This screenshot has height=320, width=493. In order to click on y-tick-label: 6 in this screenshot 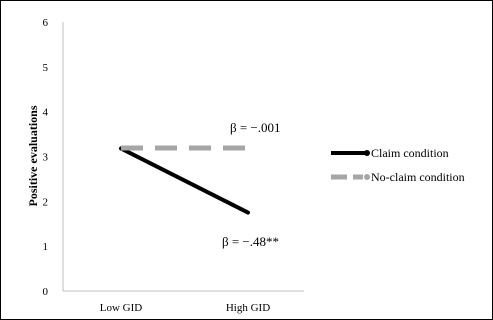, I will do `click(46, 23)`.